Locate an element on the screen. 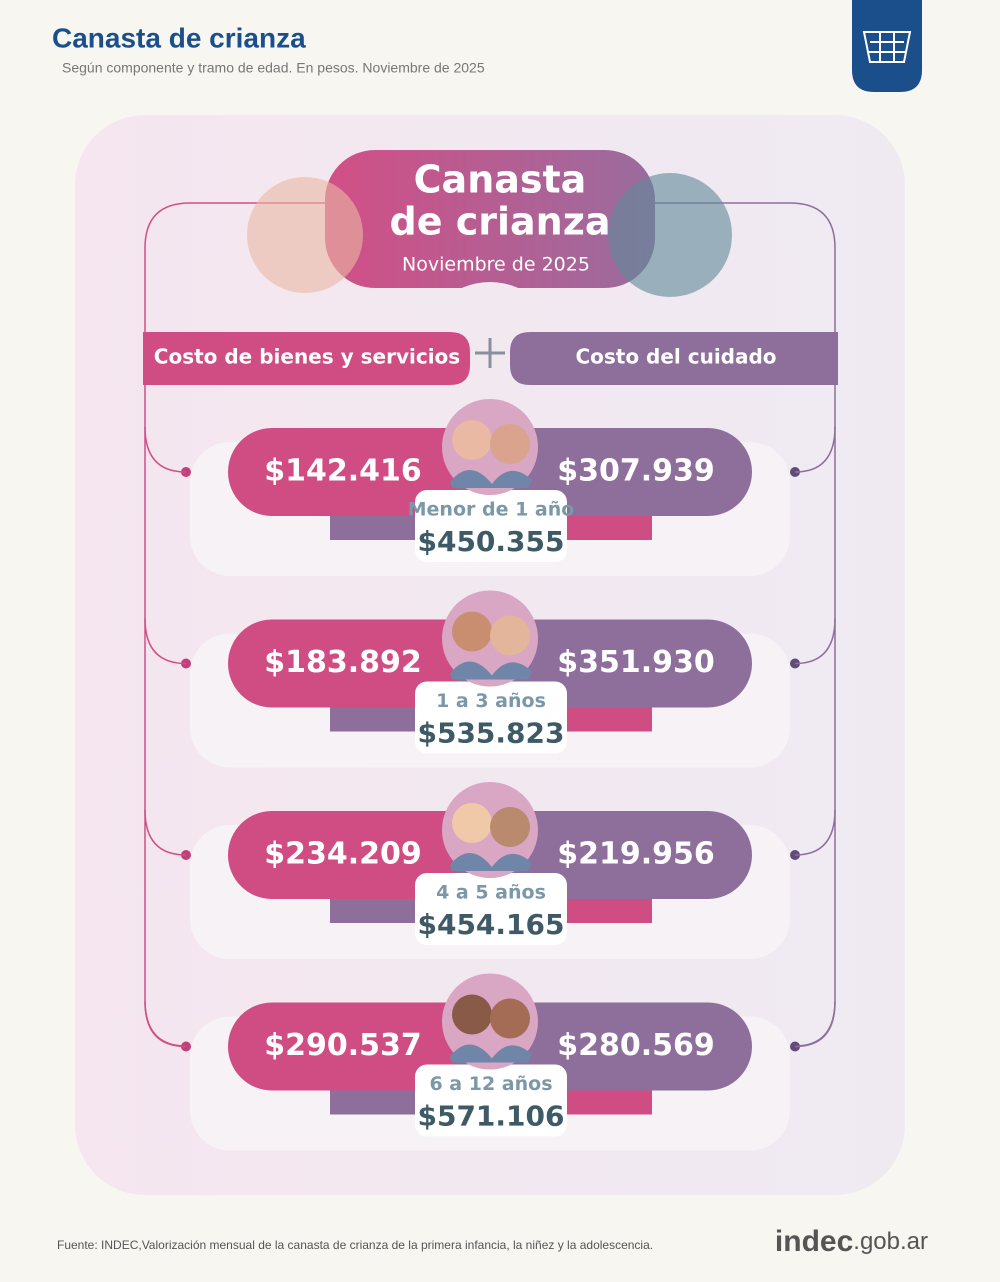 This screenshot has width=1000, height=1282. logo-main: indec is located at coordinates (814, 1241).